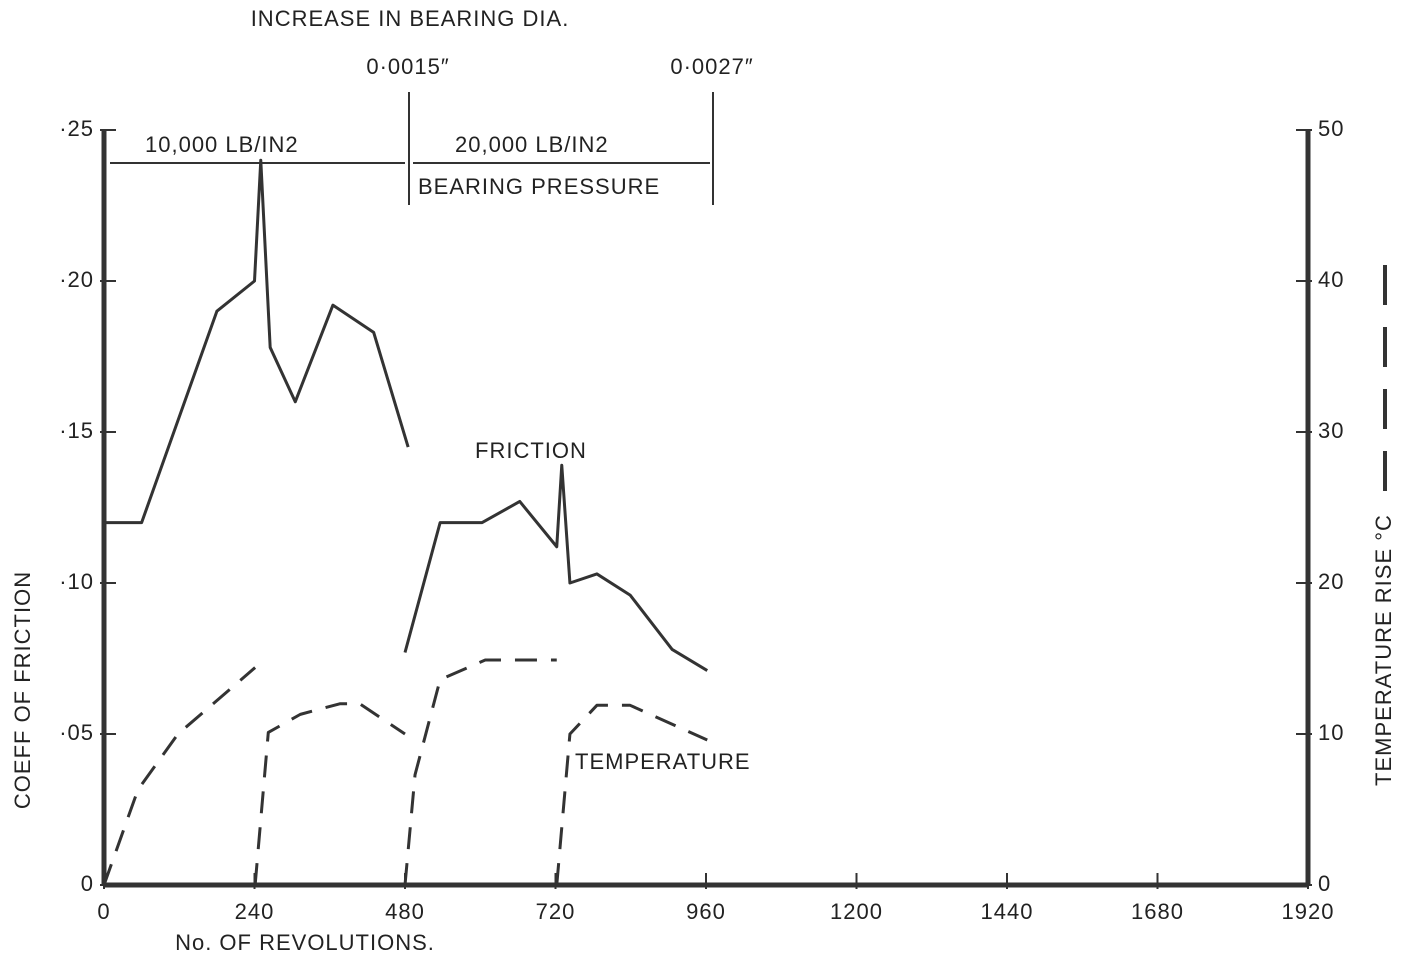 The image size is (1410, 960). What do you see at coordinates (1308, 911) in the screenshot?
I see `x-tick-label: 1920` at bounding box center [1308, 911].